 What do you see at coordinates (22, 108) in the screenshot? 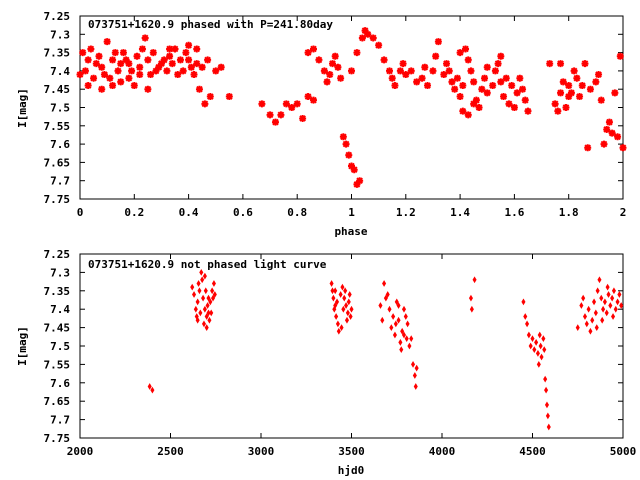
I see `y-axis-label: I[mag]` at bounding box center [22, 108].